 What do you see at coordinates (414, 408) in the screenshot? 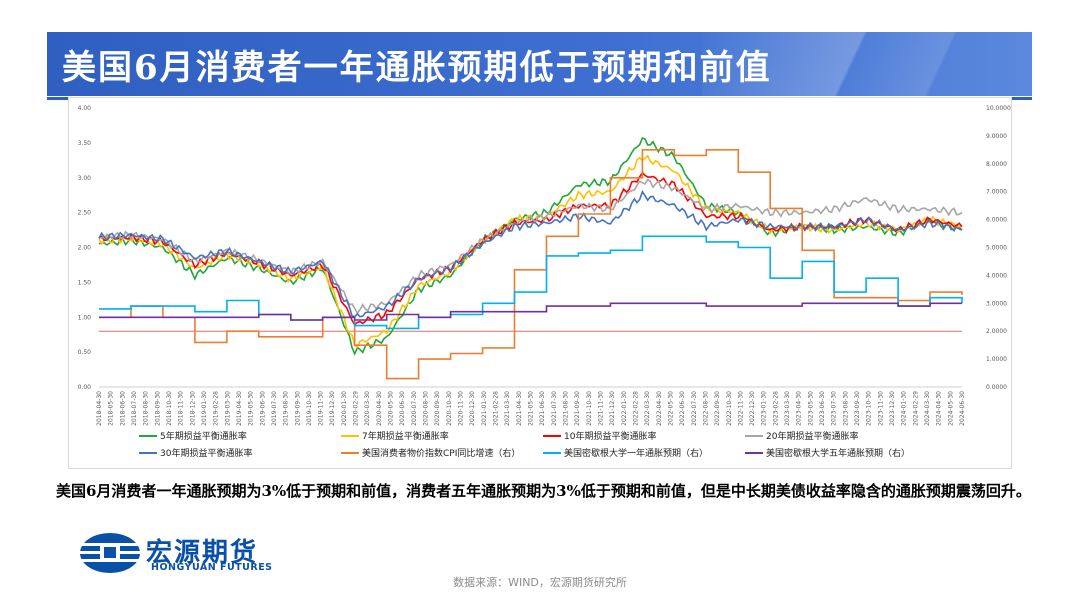
I see `x-axis-tick-label: 2020-07-30` at bounding box center [414, 408].